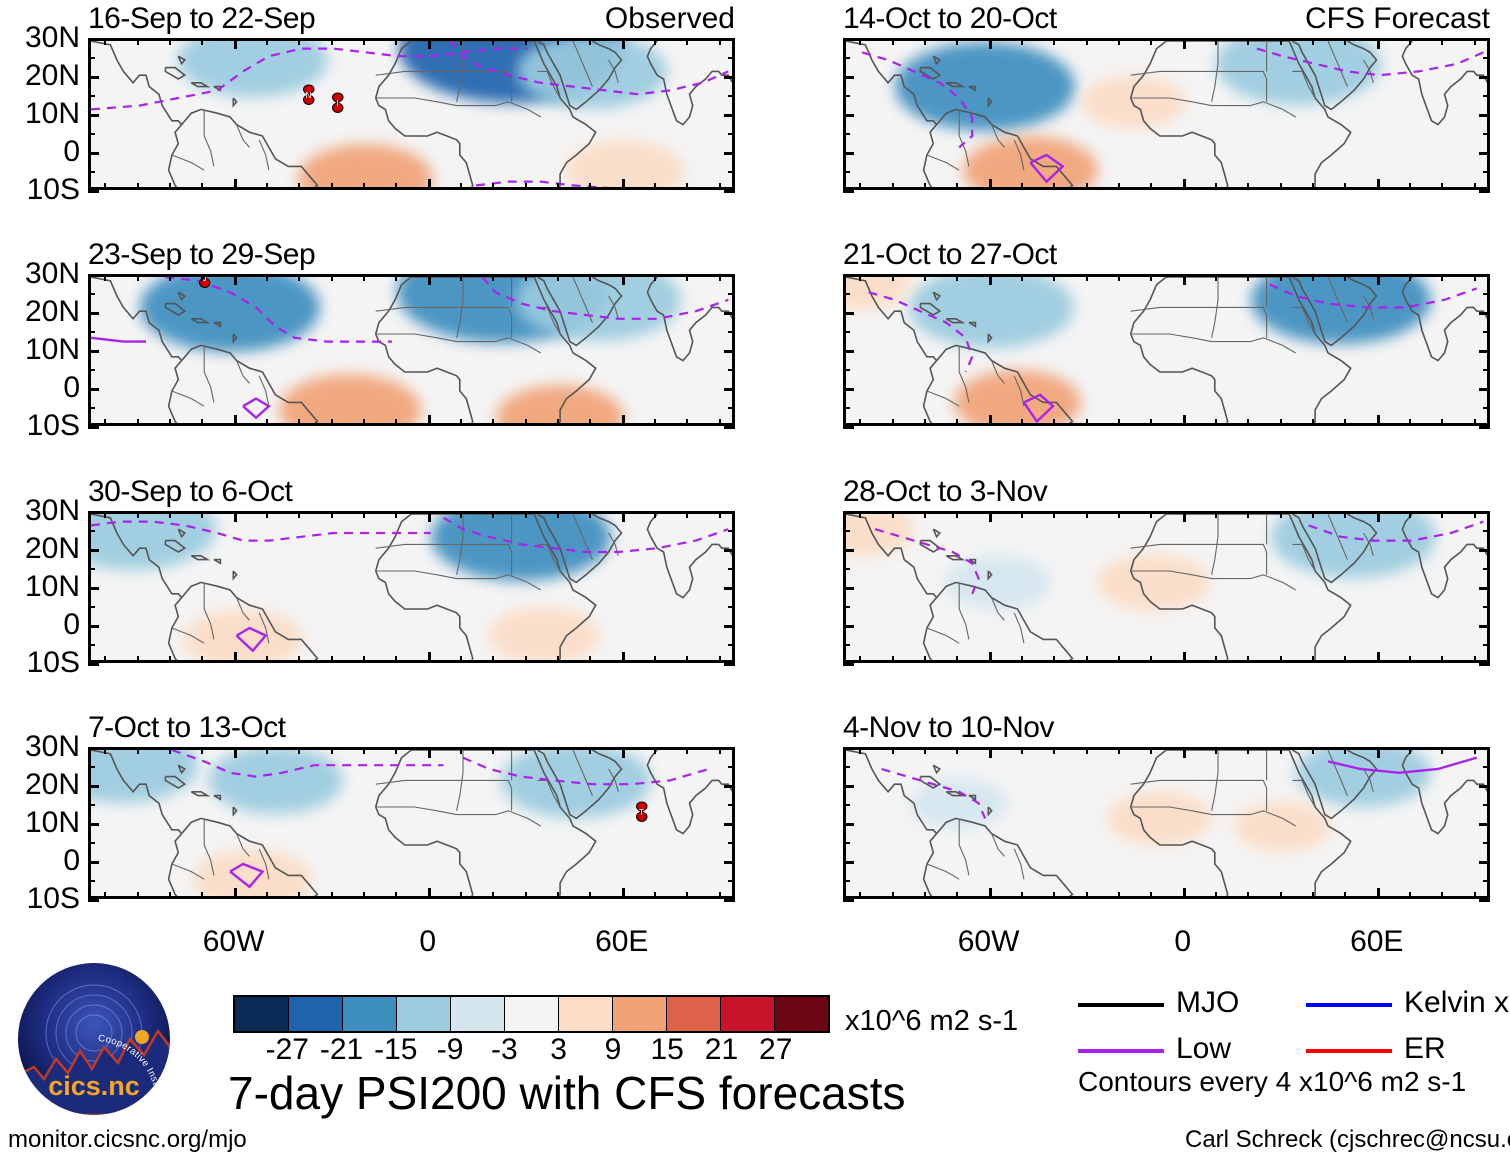 Image resolution: width=1510 pixels, height=1159 pixels. Describe the element at coordinates (1121, 1005) in the screenshot. I see `legend-line-swatch` at that location.